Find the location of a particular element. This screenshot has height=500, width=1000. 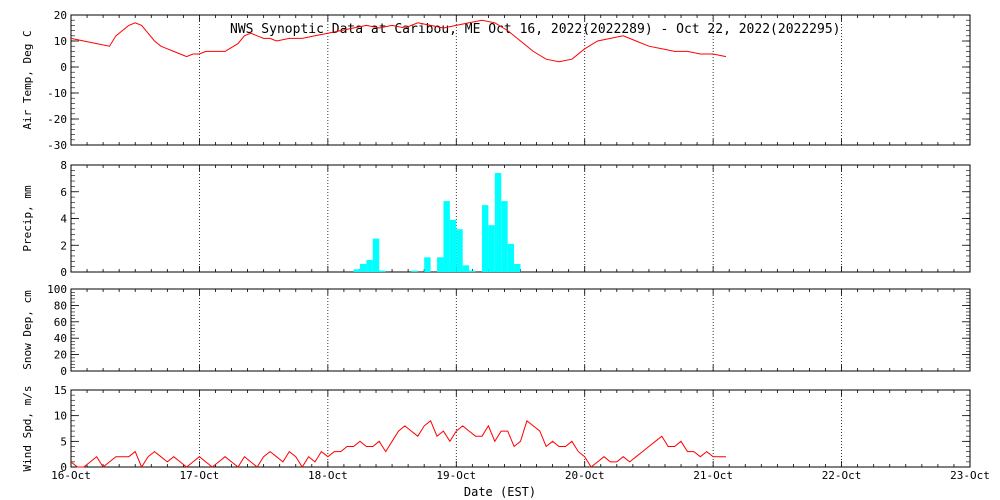

y-tick-label: 100 is located at coordinates (57, 289).